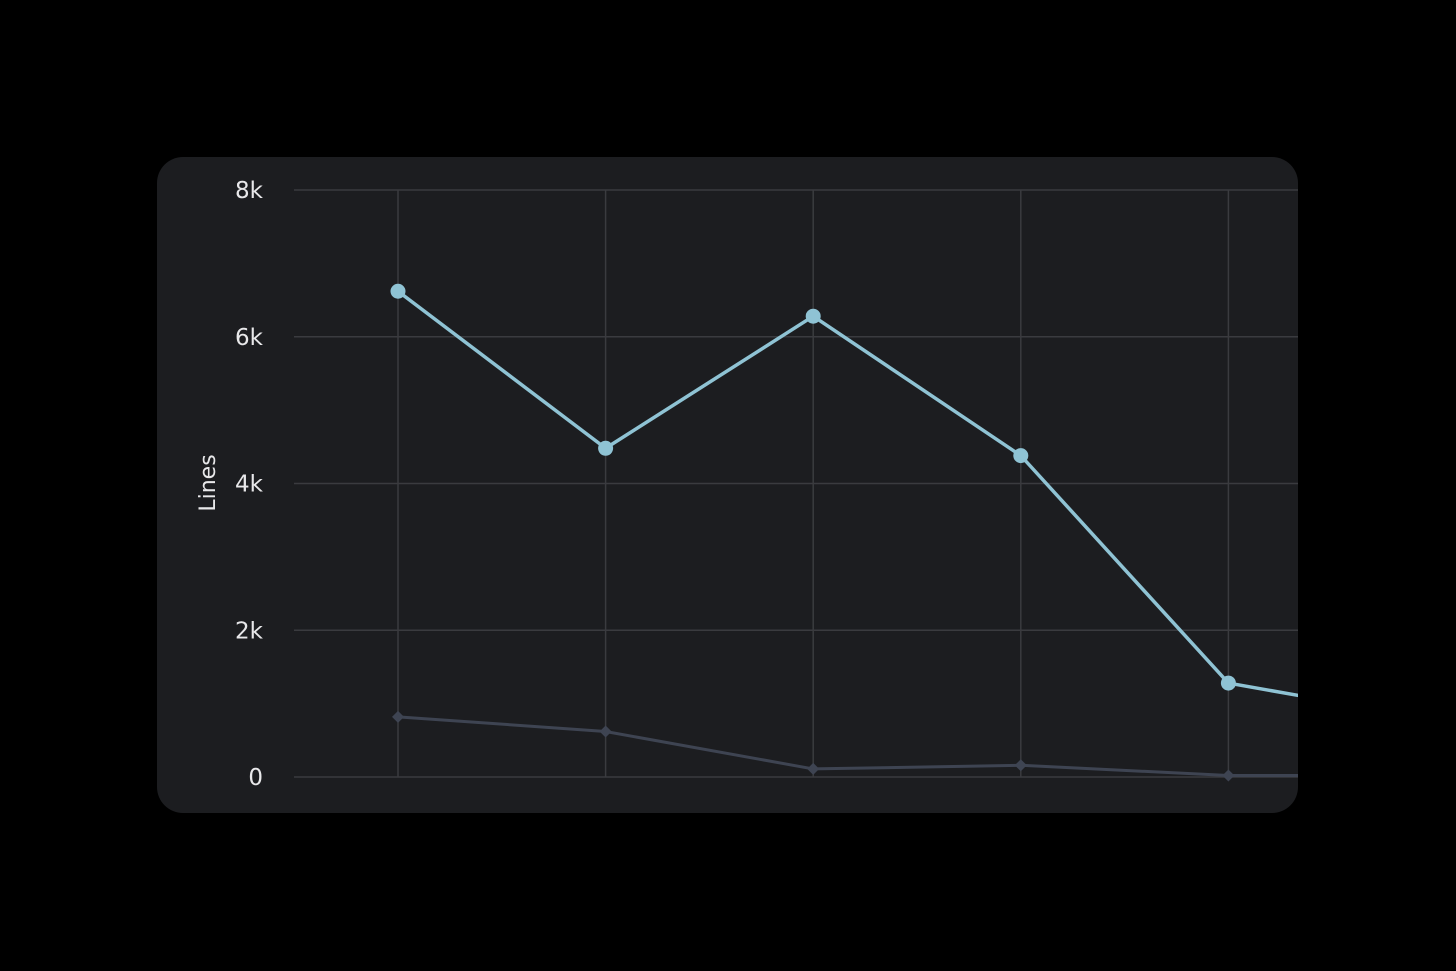  Describe the element at coordinates (847, 746) in the screenshot. I see `series-line` at that location.